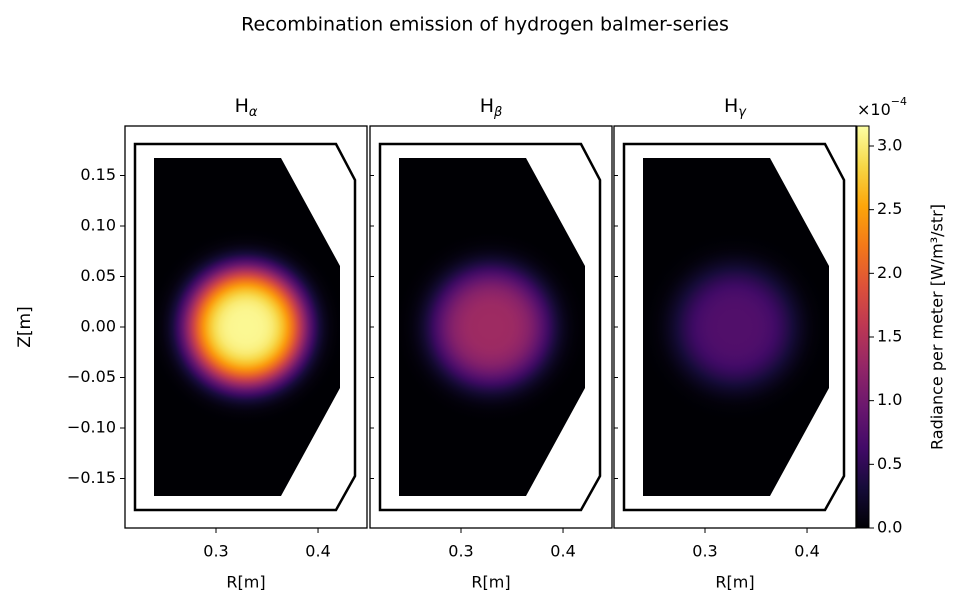 The height and width of the screenshot is (610, 968). Describe the element at coordinates (98, 174) in the screenshot. I see `y-tick-label: 0.15` at that location.